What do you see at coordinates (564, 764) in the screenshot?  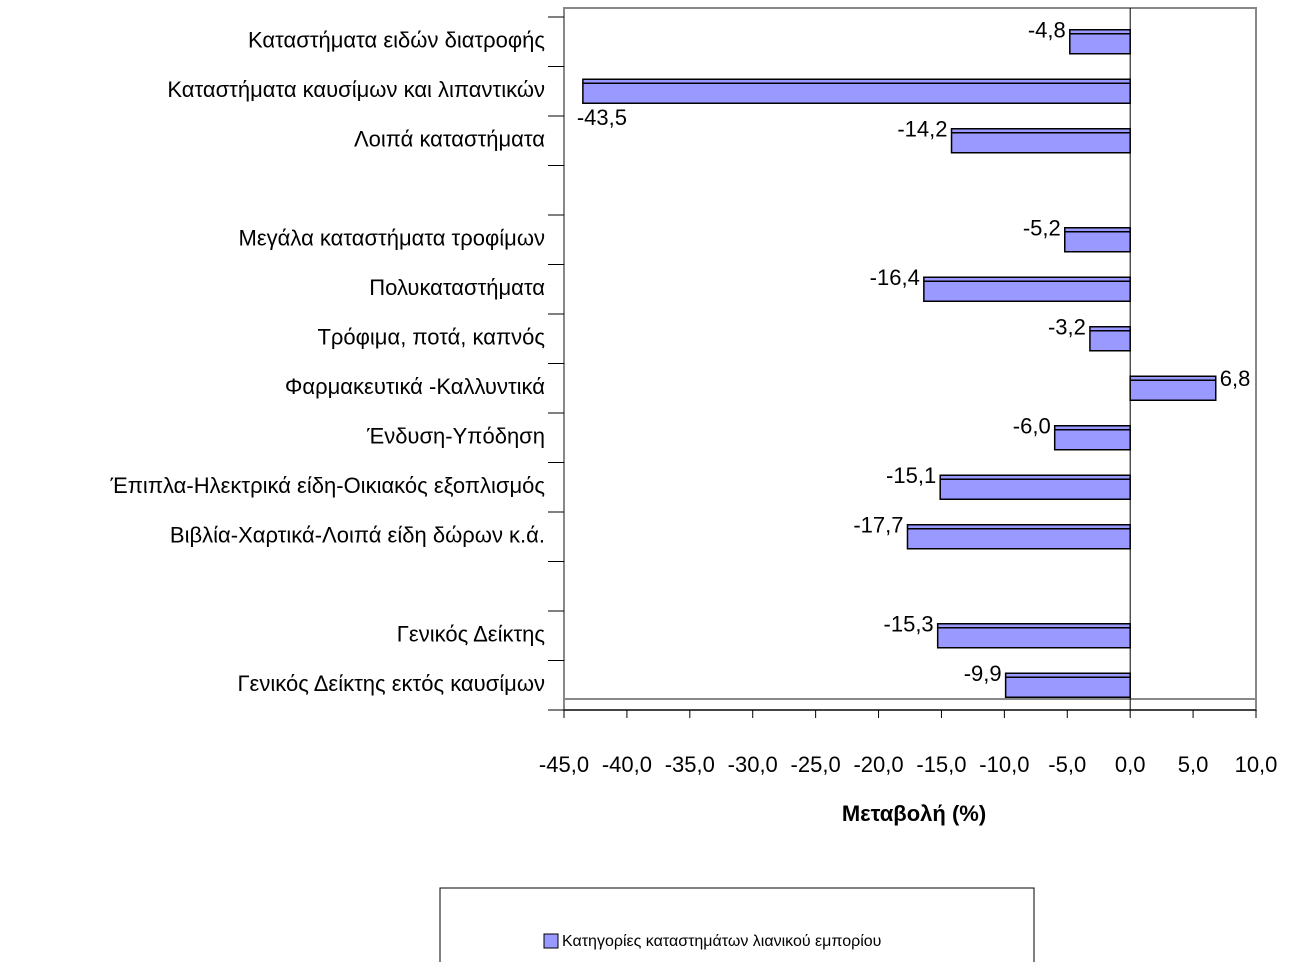 I see `x-tick-label: -45,0` at bounding box center [564, 764].